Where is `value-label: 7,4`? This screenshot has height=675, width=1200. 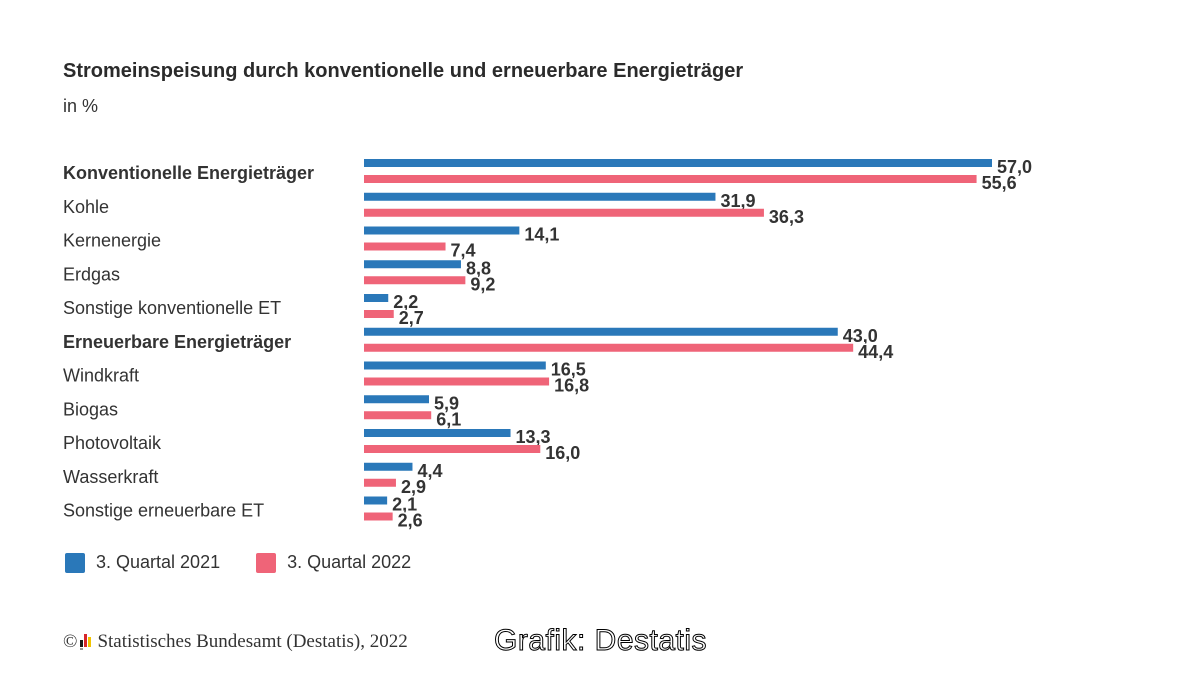 value-label: 7,4 is located at coordinates (463, 251).